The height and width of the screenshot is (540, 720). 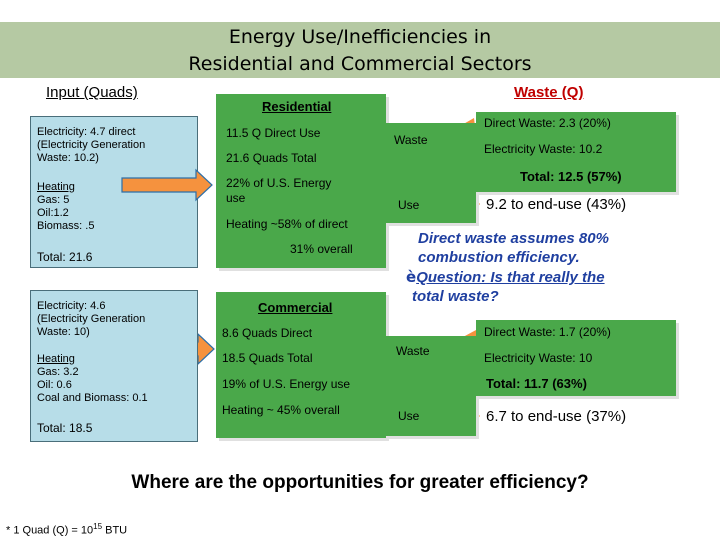 I want to click on commercial-share: 19% of U.S. Energy use, so click(x=286, y=384).